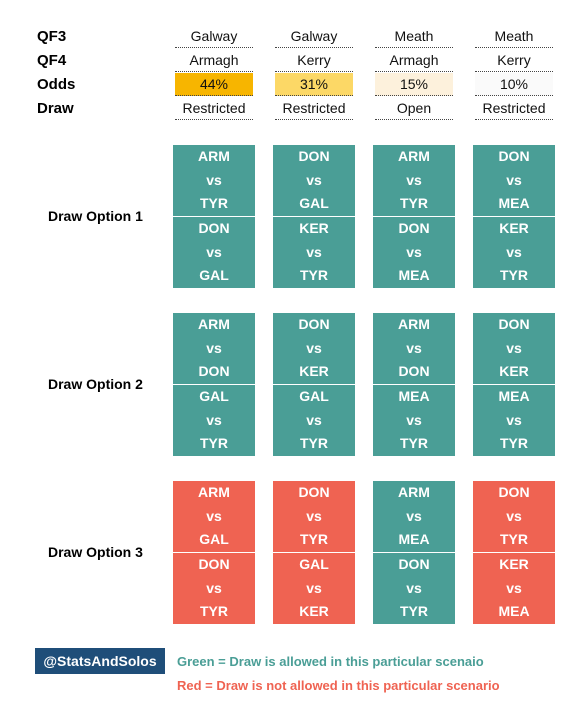  I want to click on option-label: Draw Option 3, so click(95, 552).